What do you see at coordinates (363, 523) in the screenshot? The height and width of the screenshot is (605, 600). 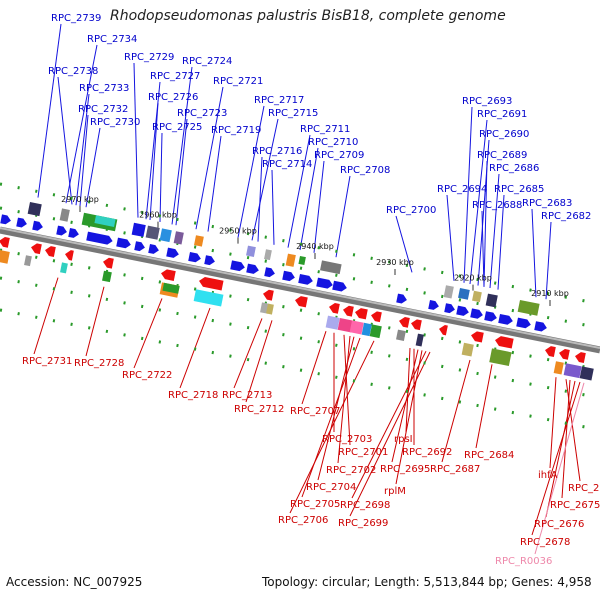 I see `minus-gene-label: RPC_2699` at bounding box center [363, 523].